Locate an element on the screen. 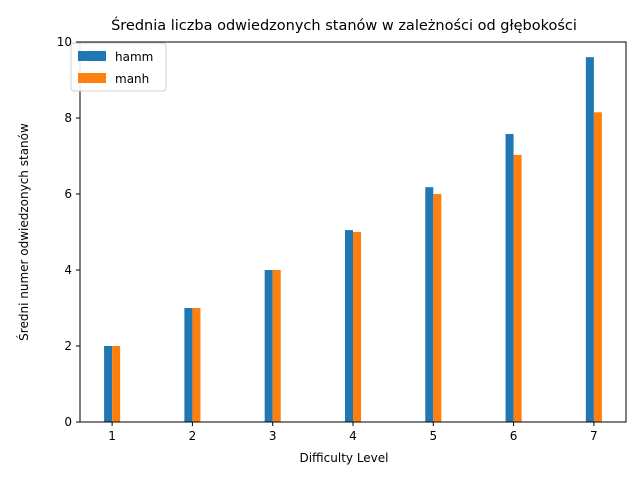 This screenshot has height=480, width=640. x-axis-label: Difficulty Level is located at coordinates (343, 458).